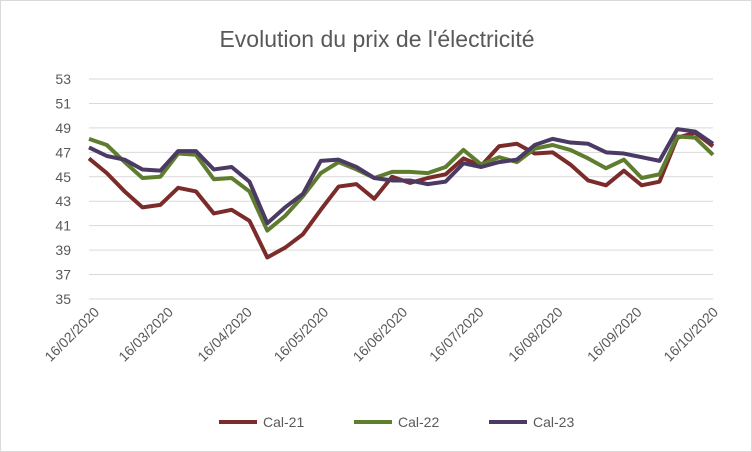  What do you see at coordinates (283, 422) in the screenshot?
I see `legend-label: Cal-21` at bounding box center [283, 422].